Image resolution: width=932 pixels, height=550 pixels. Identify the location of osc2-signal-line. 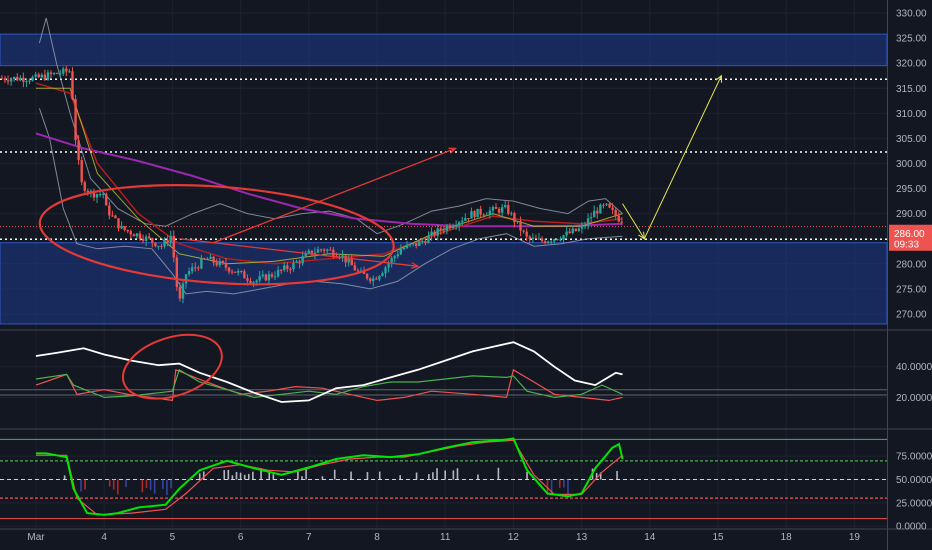
(329, 477).